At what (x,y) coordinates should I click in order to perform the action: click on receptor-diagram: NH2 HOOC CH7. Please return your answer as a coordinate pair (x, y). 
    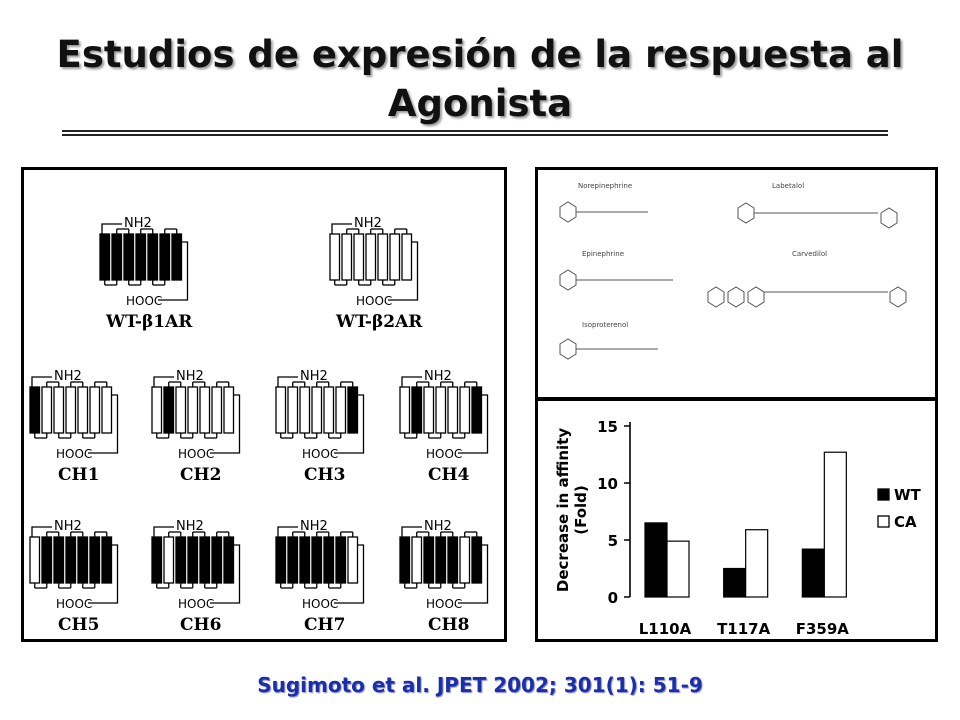
    Looking at the image, I should click on (320, 577).